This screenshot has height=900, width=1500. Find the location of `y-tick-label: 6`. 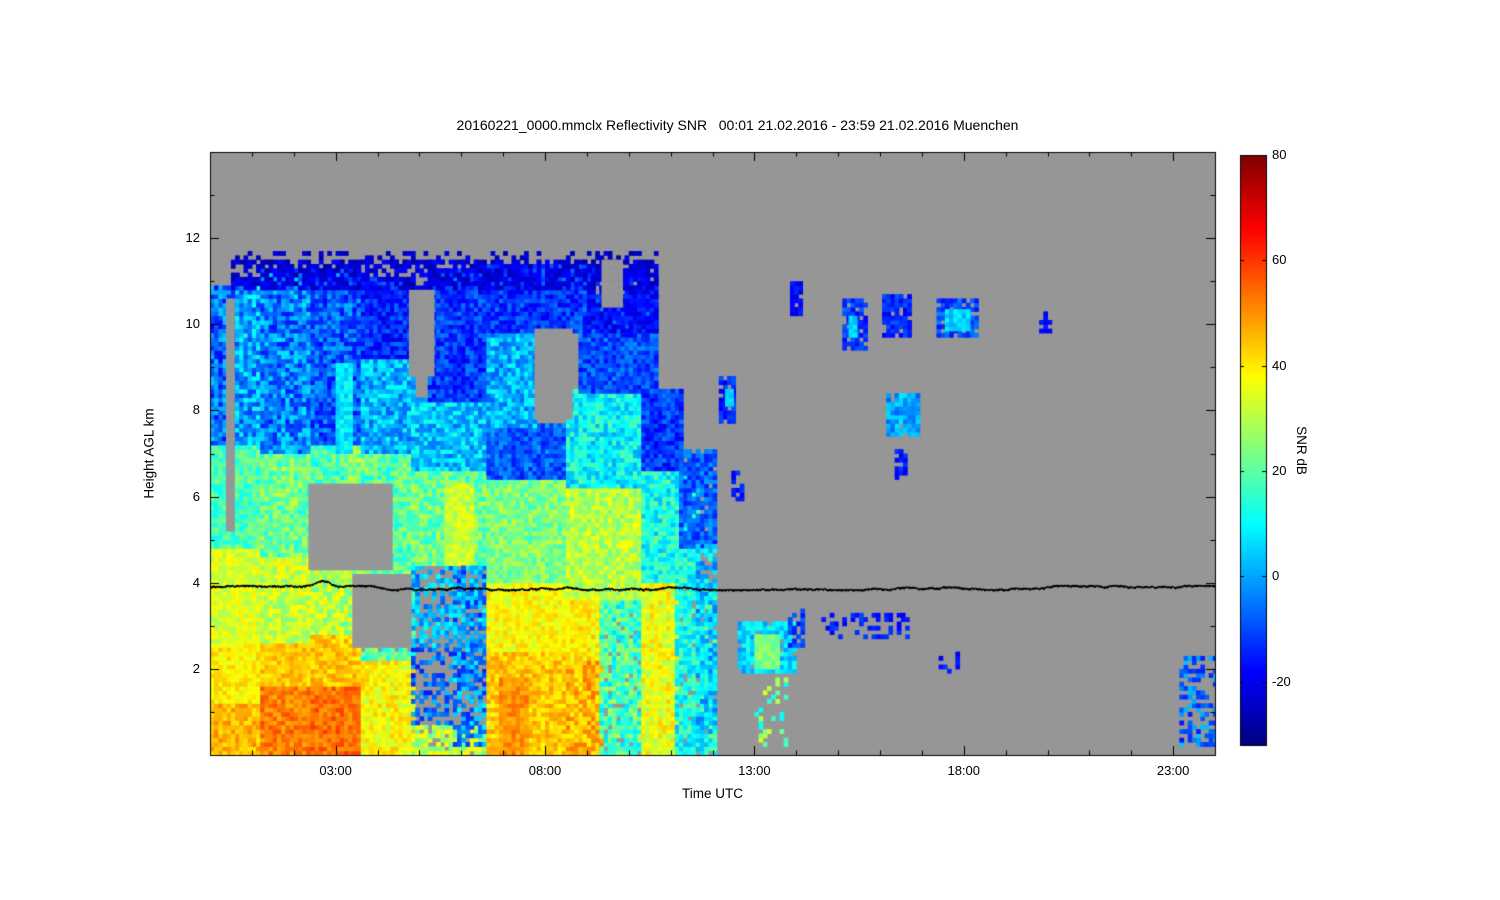

y-tick-label: 6 is located at coordinates (196, 496).